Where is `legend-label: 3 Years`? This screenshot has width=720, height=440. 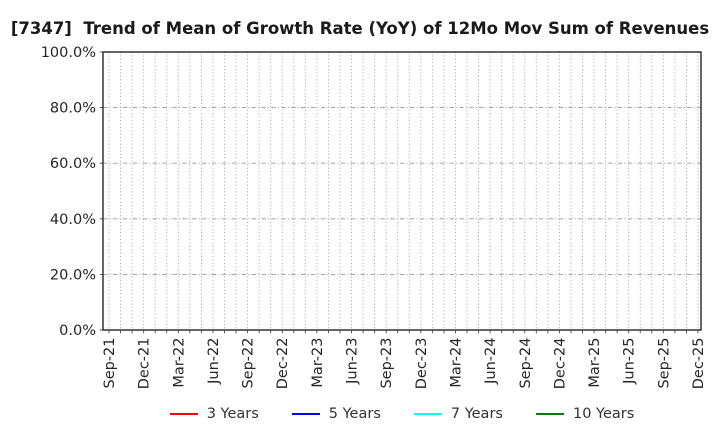 legend-label: 3 Years is located at coordinates (232, 414).